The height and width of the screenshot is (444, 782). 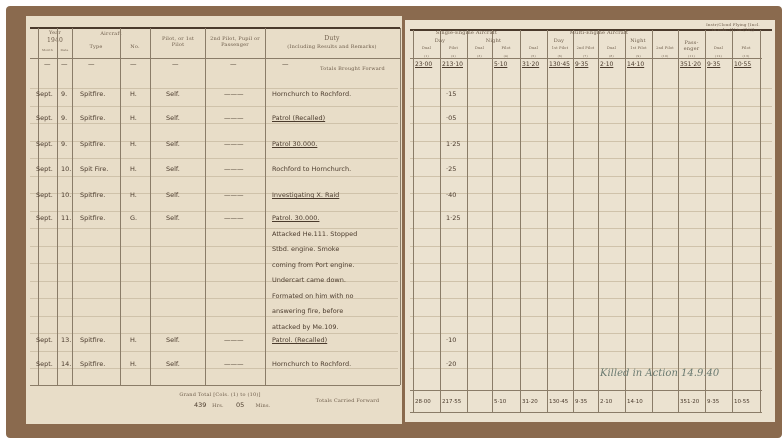 I want to click on total-value: 351·20, so click(x=690, y=402).